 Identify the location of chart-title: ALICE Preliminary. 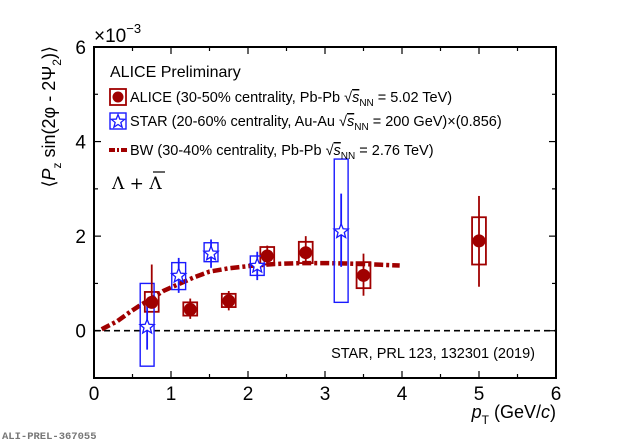
(175, 72).